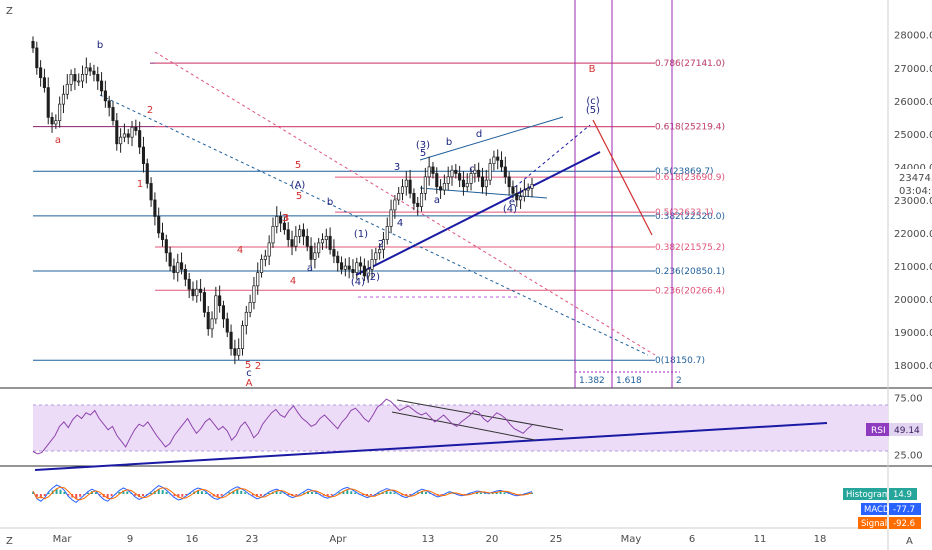  Describe the element at coordinates (440, 539) in the screenshot. I see `time-axis: Mar 9 16 23 Apr 13 20 25 May 6 11 18` at that location.